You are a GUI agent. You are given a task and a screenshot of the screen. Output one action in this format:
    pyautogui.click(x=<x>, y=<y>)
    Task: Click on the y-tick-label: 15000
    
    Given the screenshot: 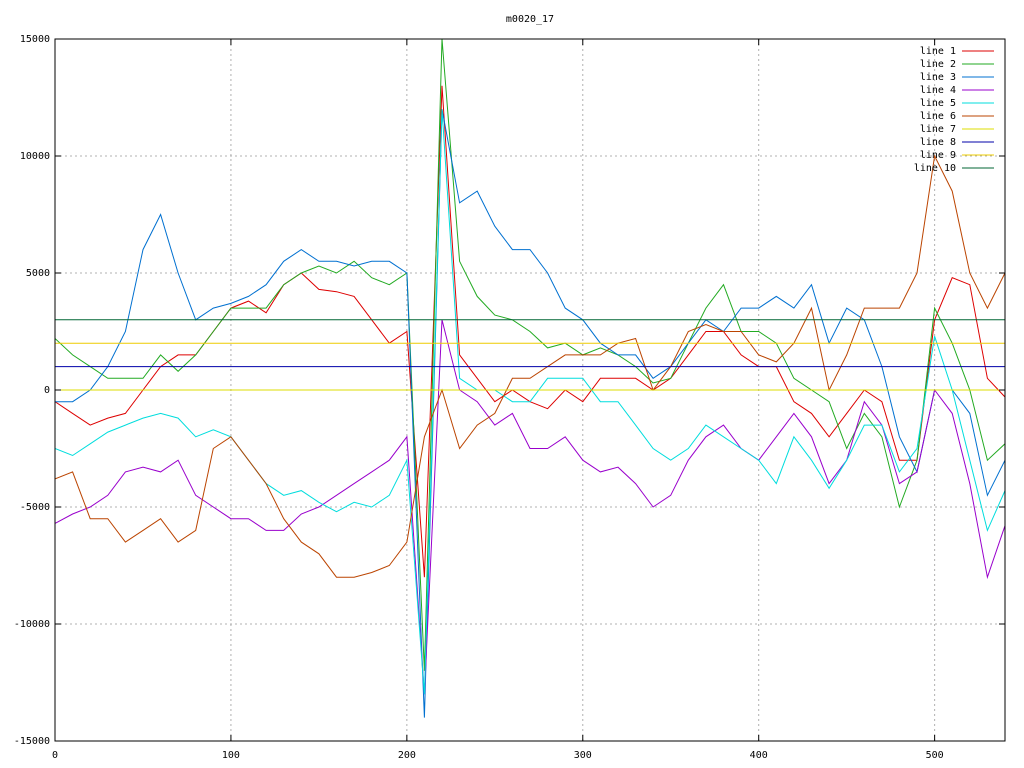 What is the action you would take?
    pyautogui.click(x=35, y=39)
    